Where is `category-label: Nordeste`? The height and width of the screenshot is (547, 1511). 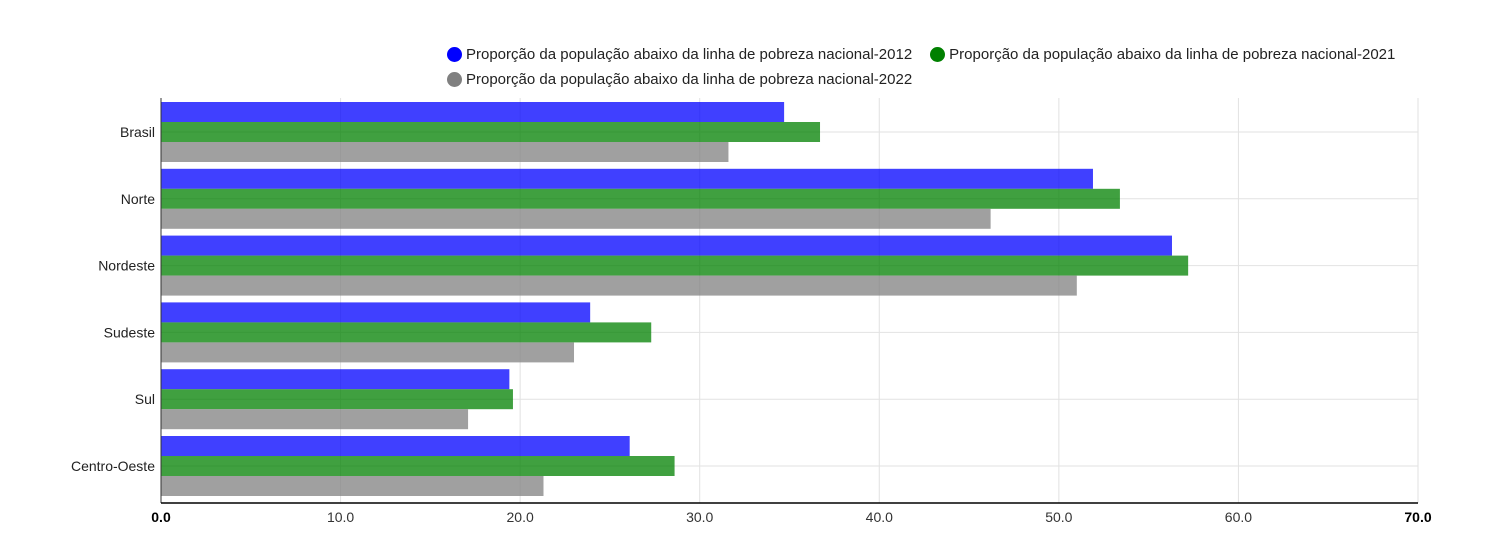
category-label: Nordeste is located at coordinates (126, 266).